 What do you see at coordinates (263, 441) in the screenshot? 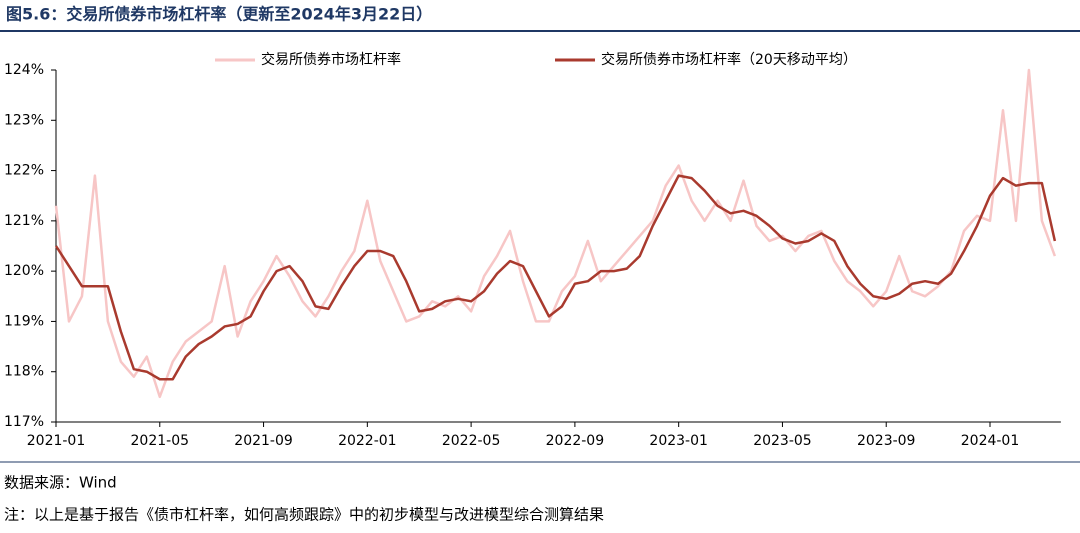
I see `x-tick-label: 2021-09` at bounding box center [263, 441].